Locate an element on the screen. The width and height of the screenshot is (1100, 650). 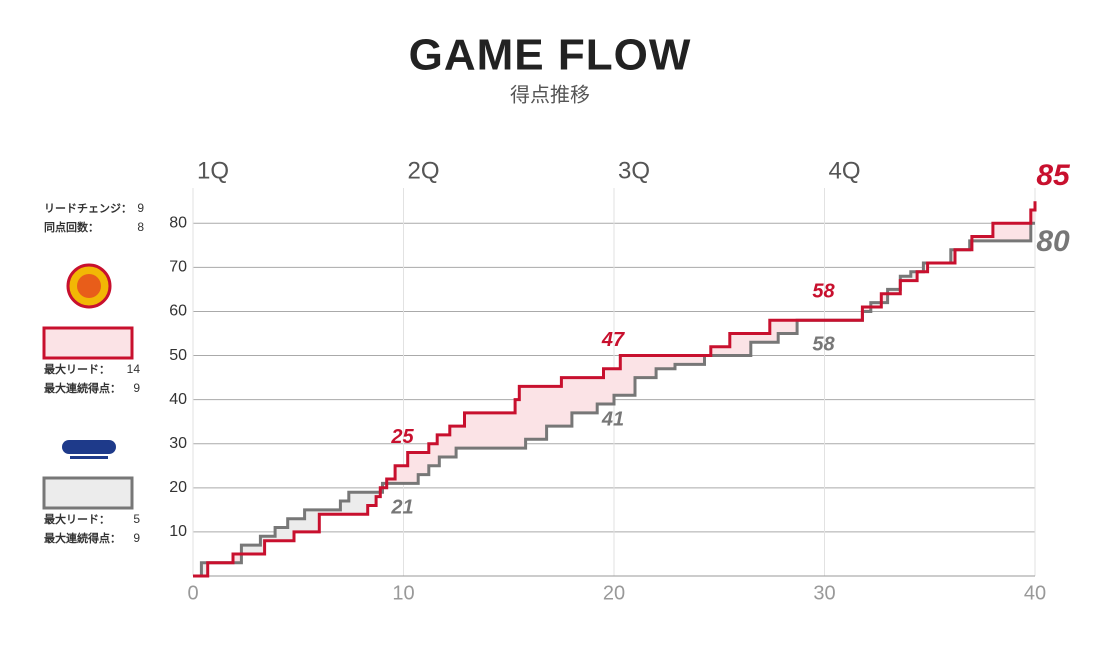
y-tick-label: 70 is located at coordinates (178, 267).